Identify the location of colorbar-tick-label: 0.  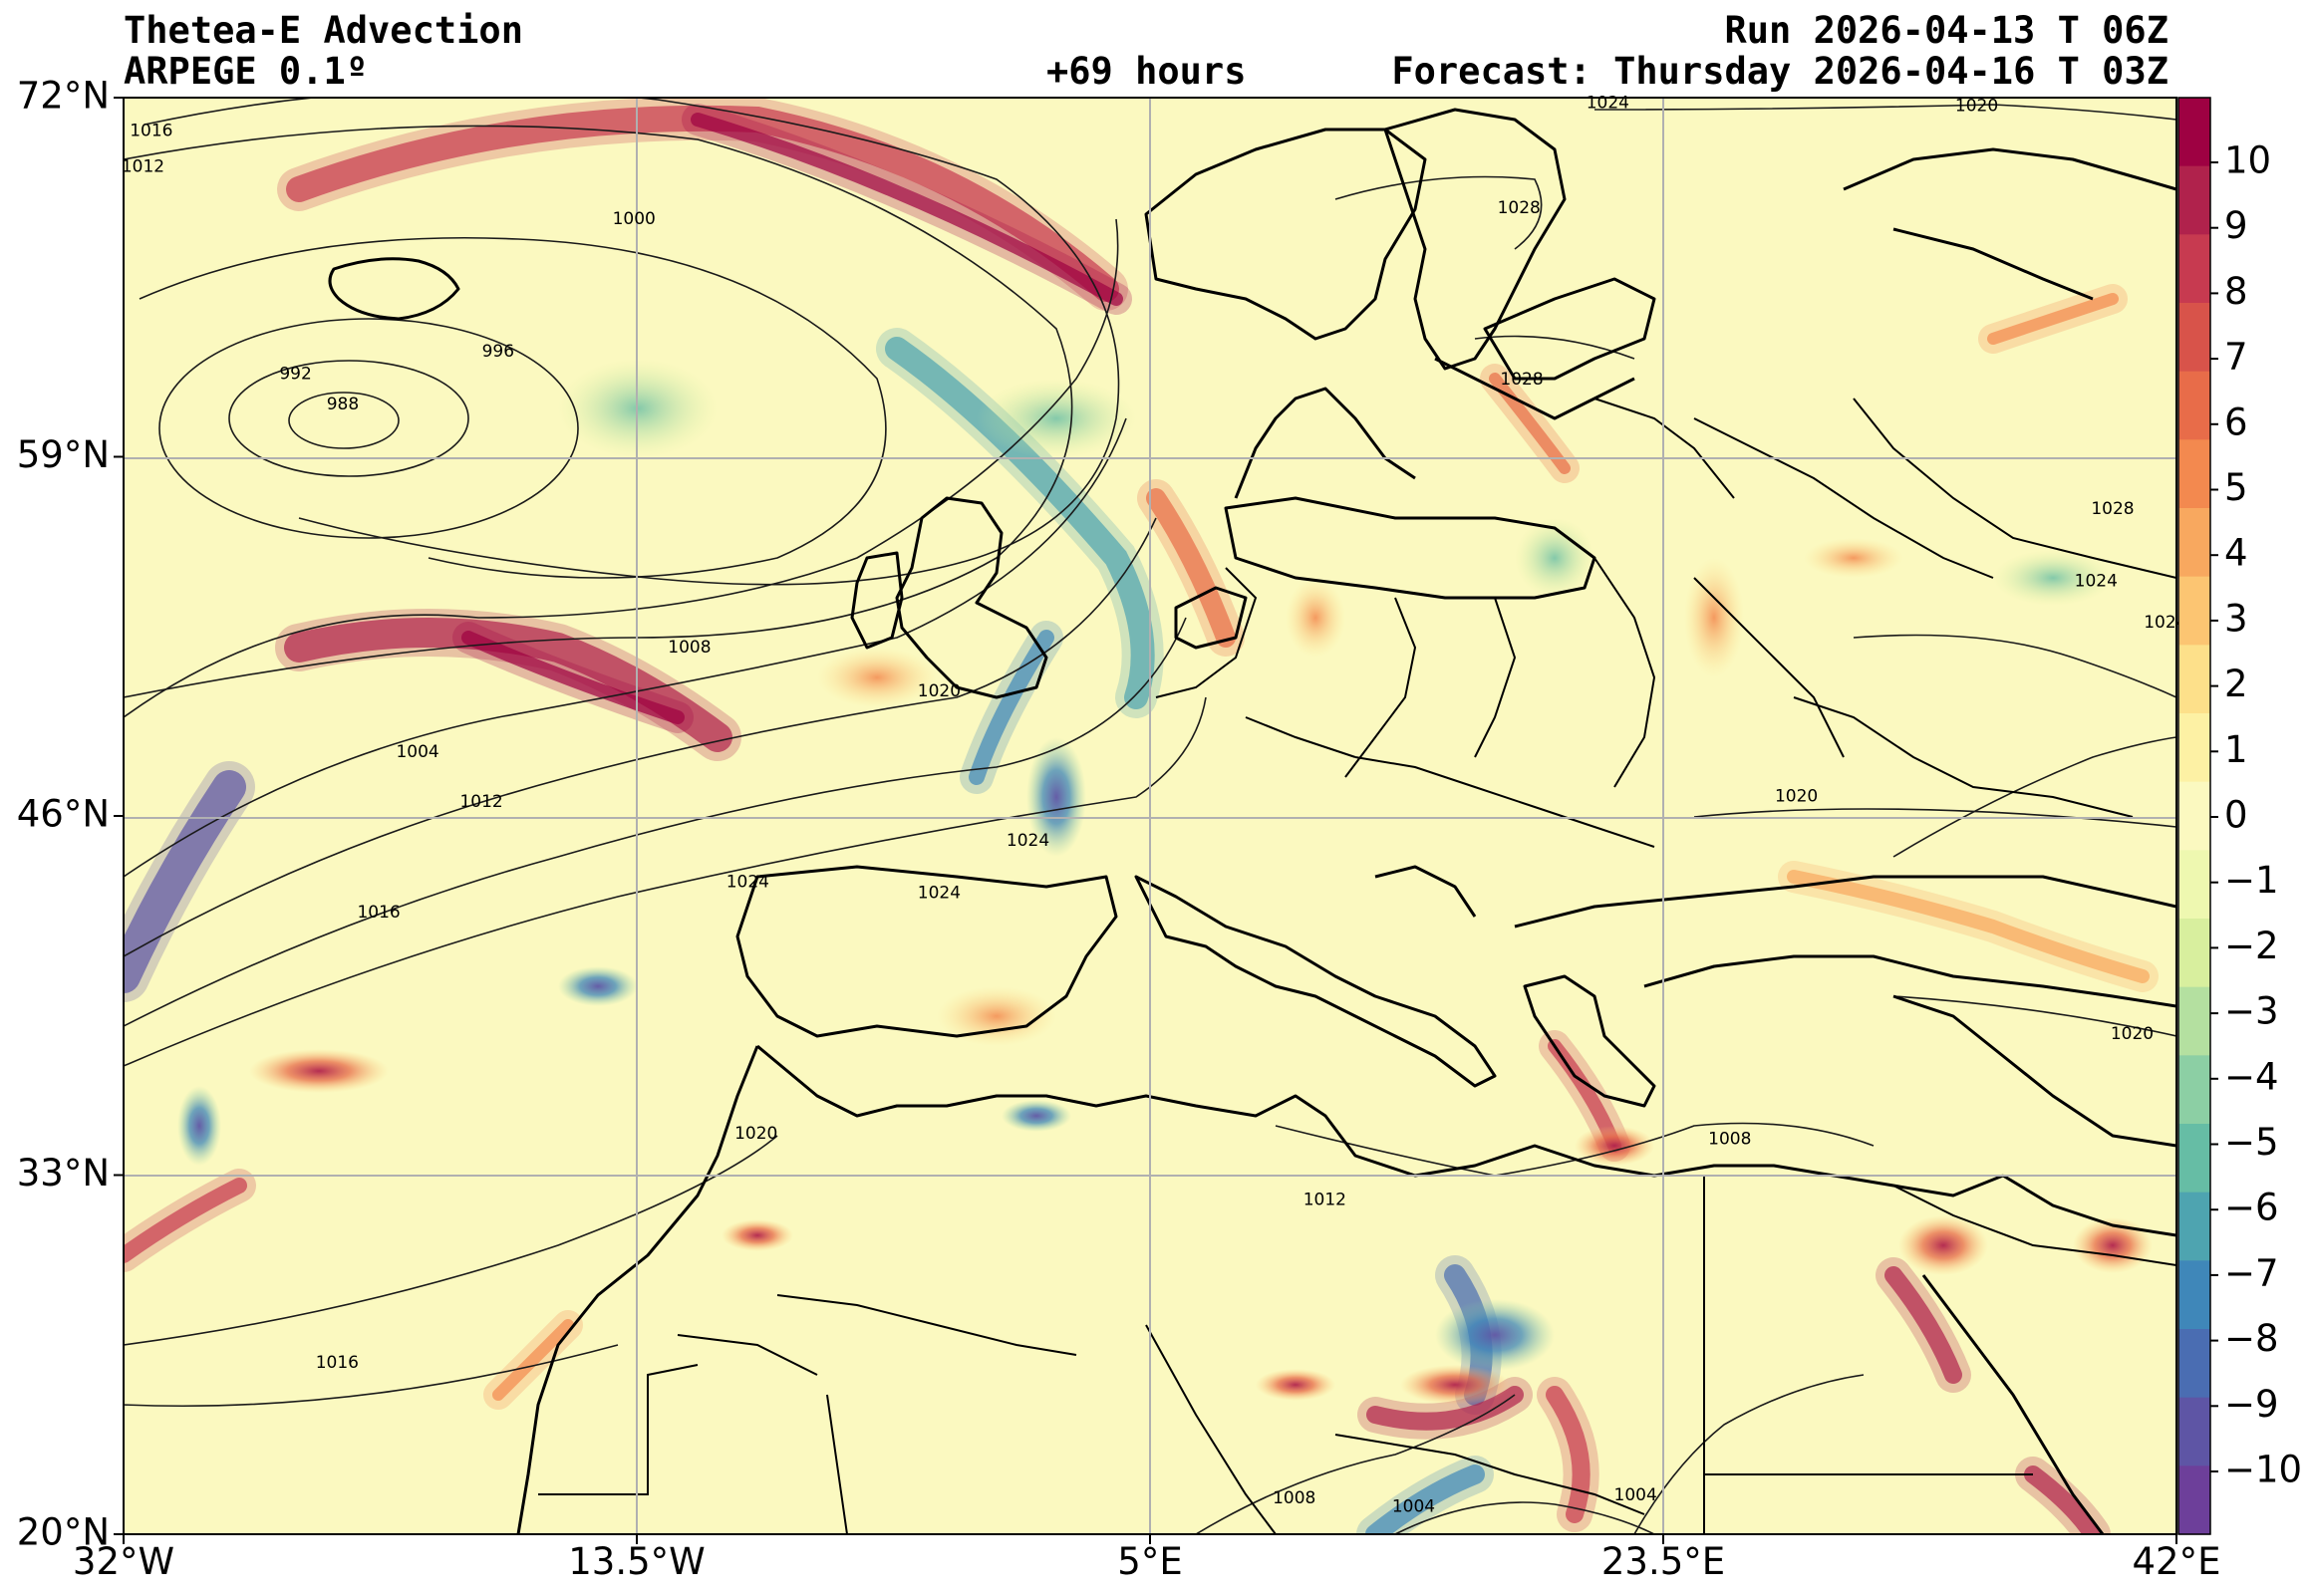
(2236, 815).